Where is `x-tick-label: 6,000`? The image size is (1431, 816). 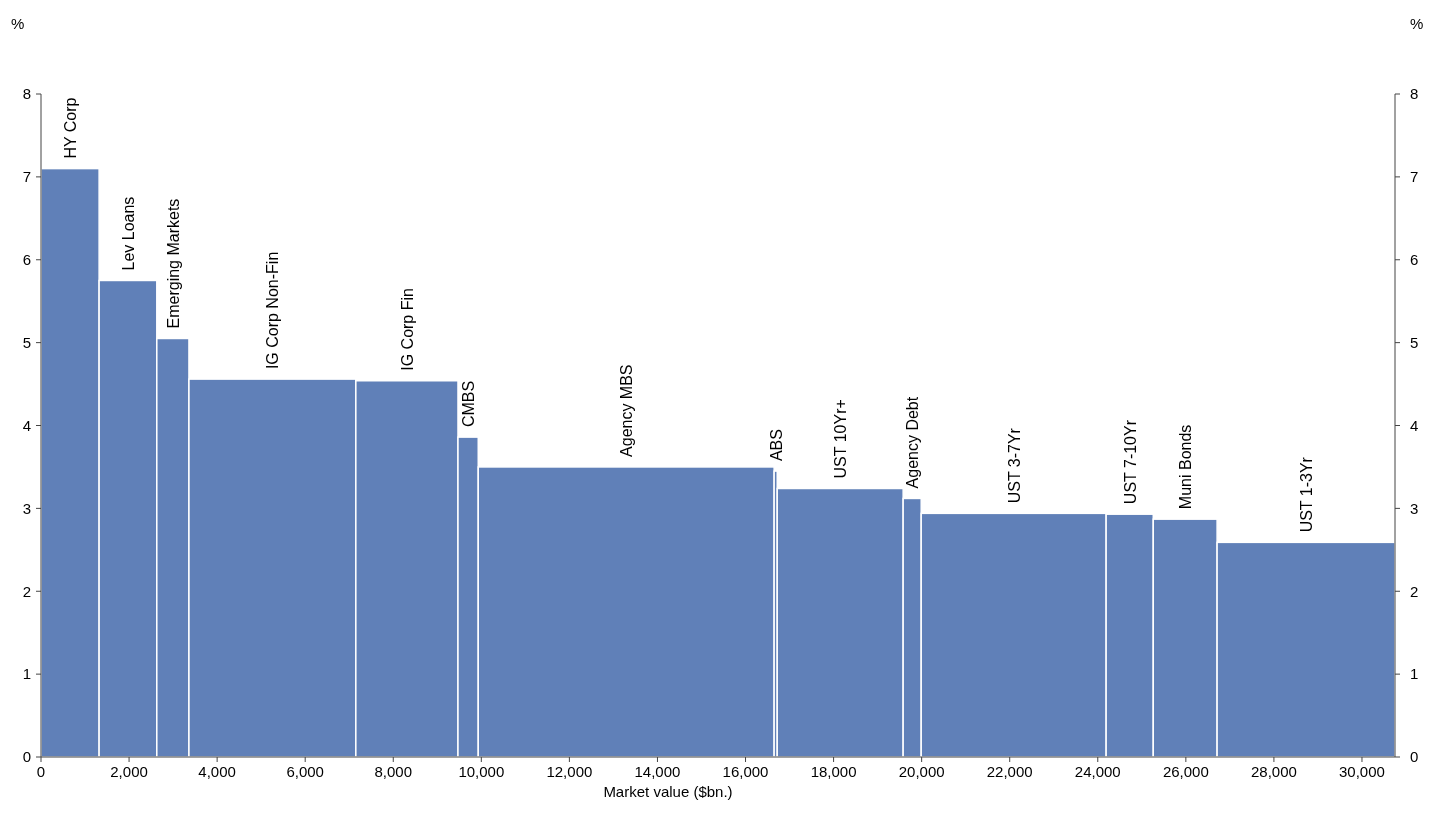
x-tick-label: 6,000 is located at coordinates (305, 771).